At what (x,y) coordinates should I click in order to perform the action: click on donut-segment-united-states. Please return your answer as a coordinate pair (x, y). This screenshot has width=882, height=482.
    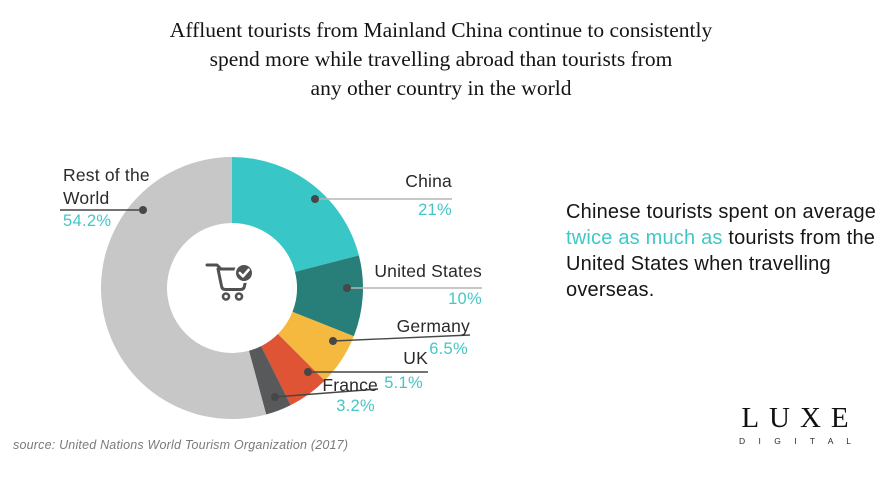
    Looking at the image, I should click on (327, 296).